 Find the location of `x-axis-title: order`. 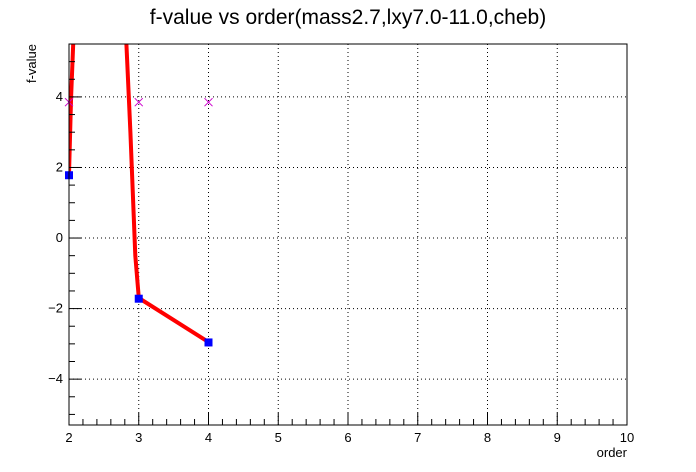

x-axis-title: order is located at coordinates (612, 452).